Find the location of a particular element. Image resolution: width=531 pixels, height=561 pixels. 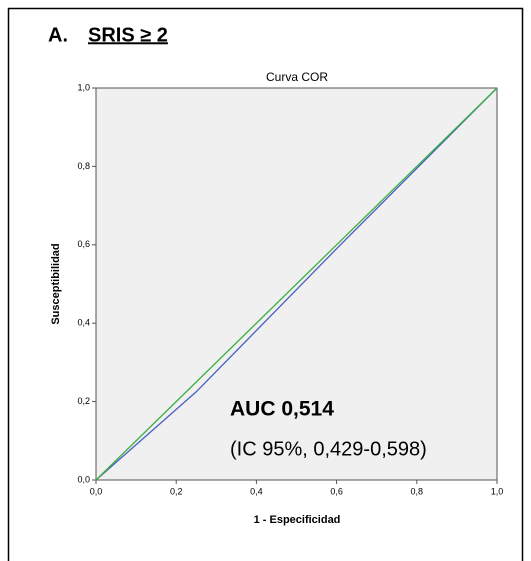

x-axis-label: 1 - Especificidad is located at coordinates (297, 520).